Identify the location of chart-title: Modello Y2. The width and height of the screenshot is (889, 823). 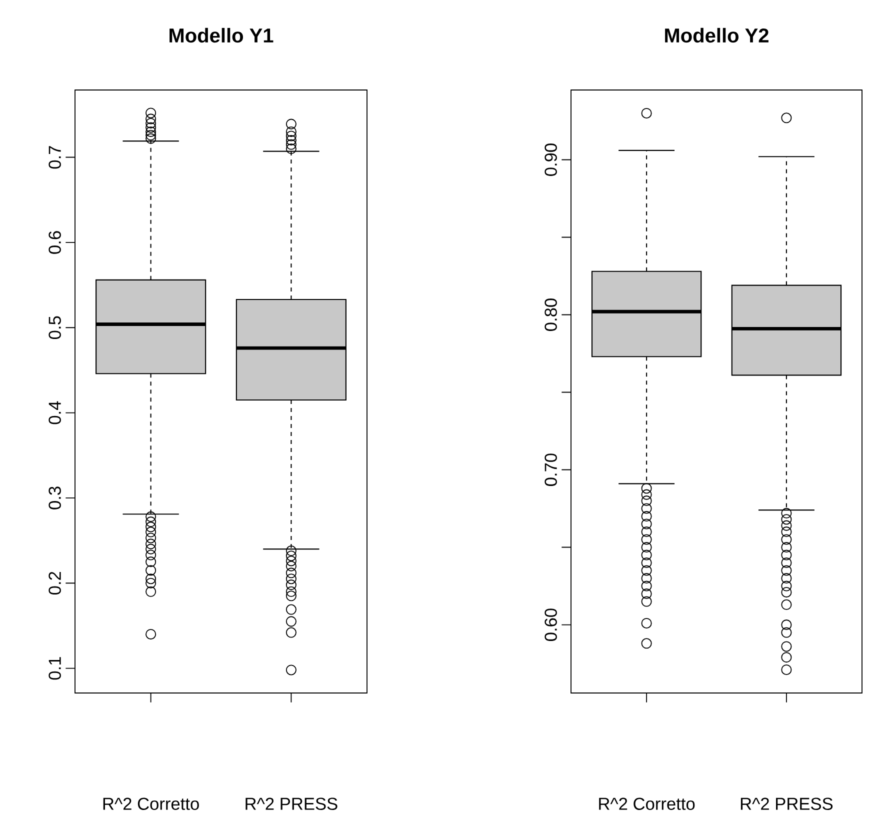
(716, 35).